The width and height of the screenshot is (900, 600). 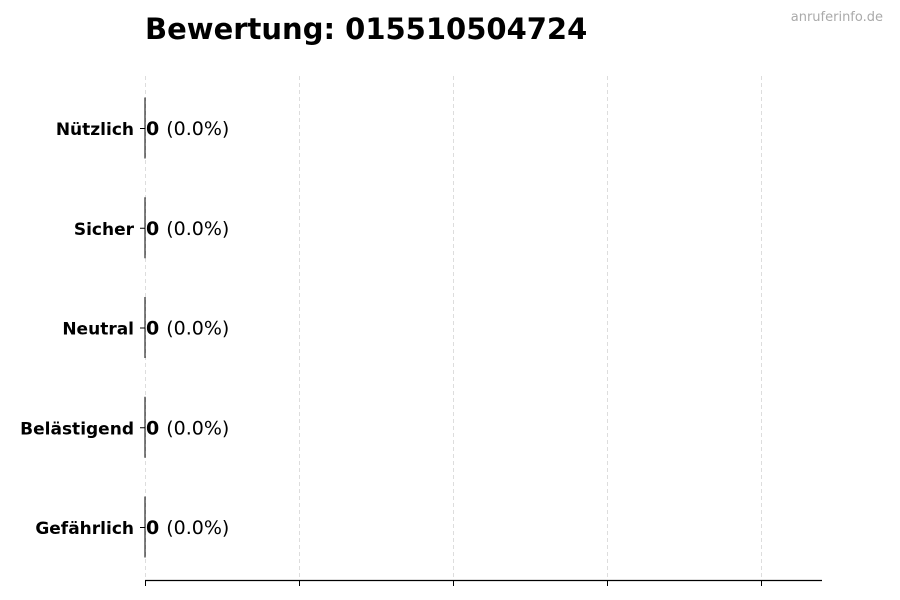 What do you see at coordinates (84, 529) in the screenshot?
I see `y-tick-label: Gefährlich` at bounding box center [84, 529].